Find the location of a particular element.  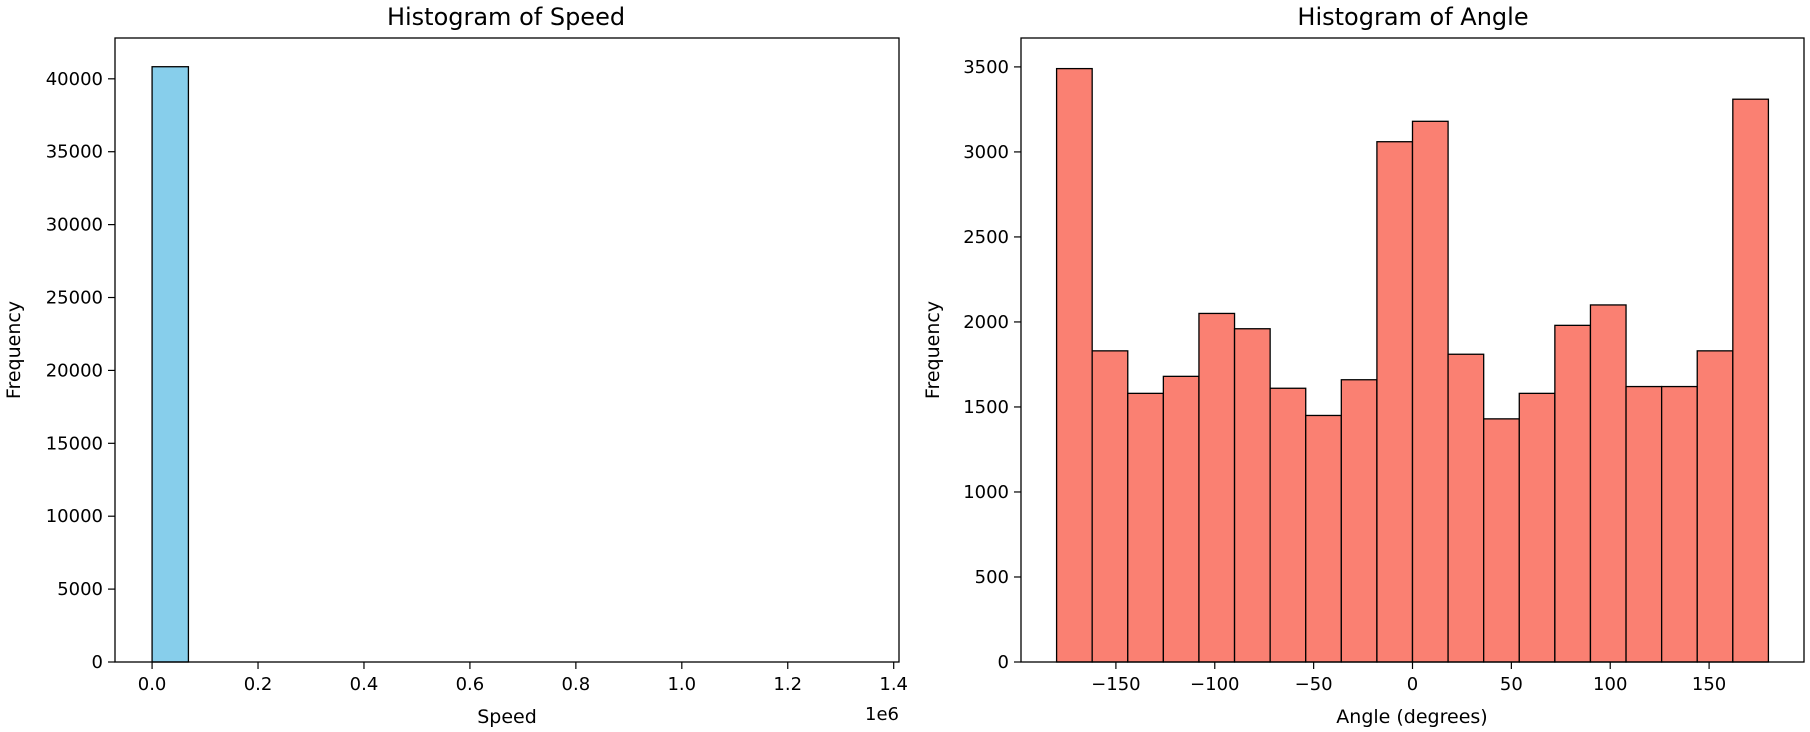

speed-x-tick-label-3: 0.6 is located at coordinates (470, 684).